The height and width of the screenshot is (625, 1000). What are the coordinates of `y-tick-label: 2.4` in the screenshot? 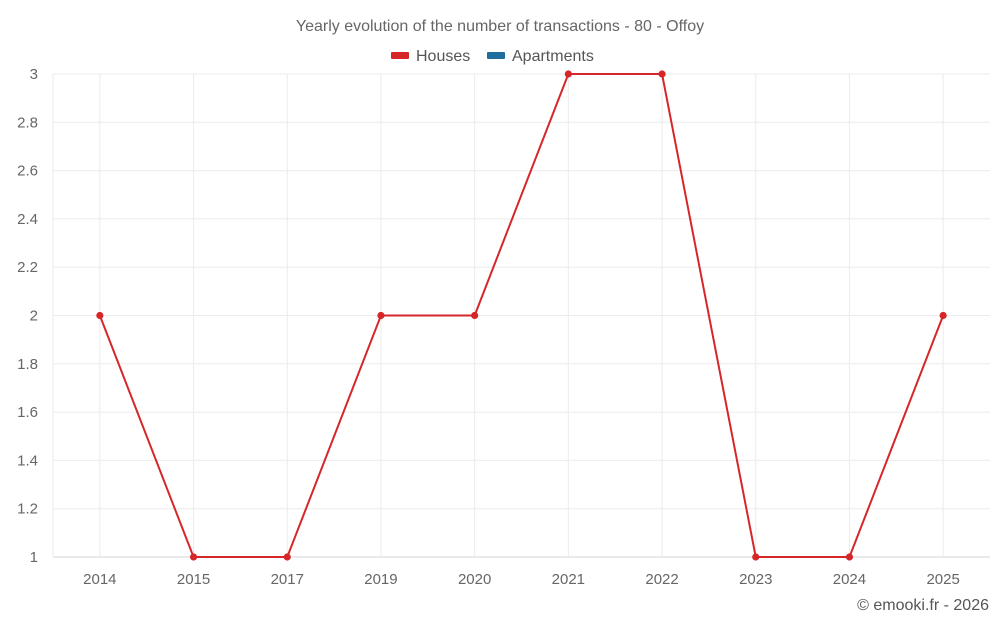 It's located at (27, 219).